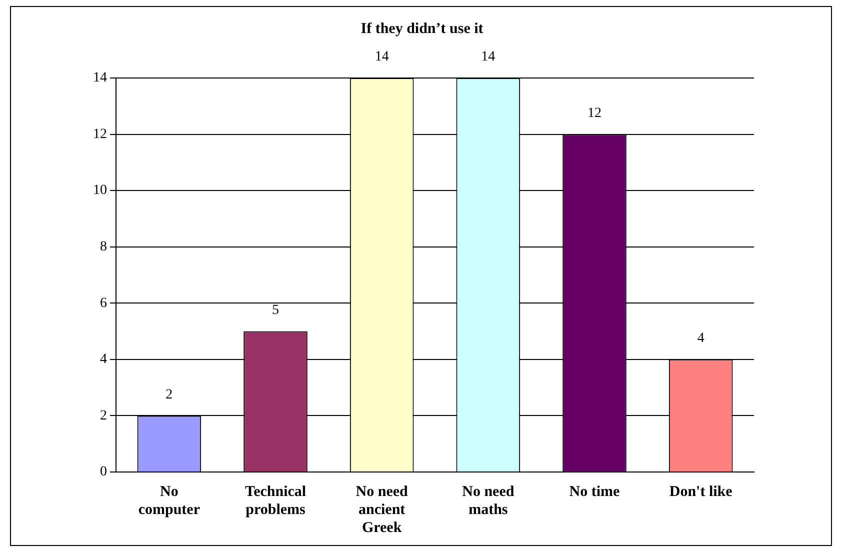  I want to click on chart-title: If they didn’t use it, so click(422, 28).